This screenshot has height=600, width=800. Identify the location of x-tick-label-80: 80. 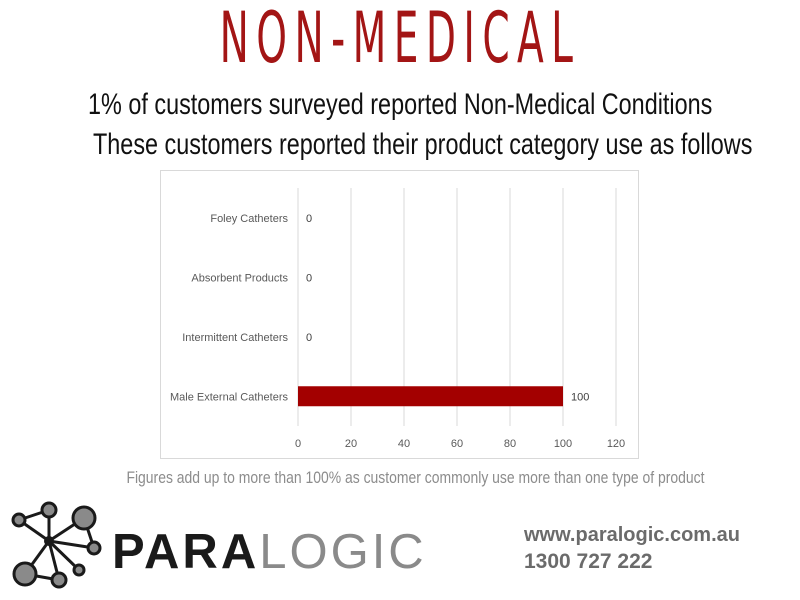
(510, 444).